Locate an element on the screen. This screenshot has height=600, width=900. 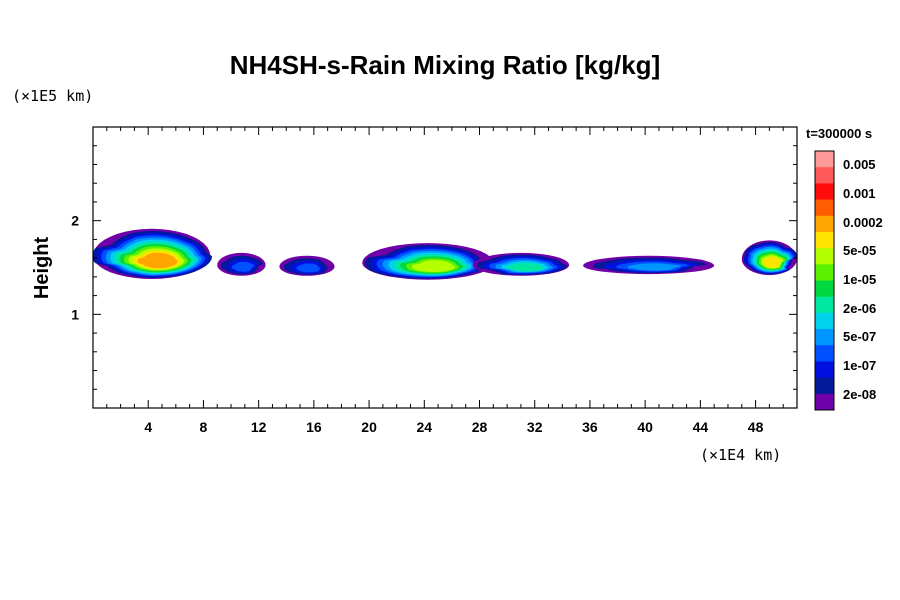
cloud-band-band-G is located at coordinates (769, 258).